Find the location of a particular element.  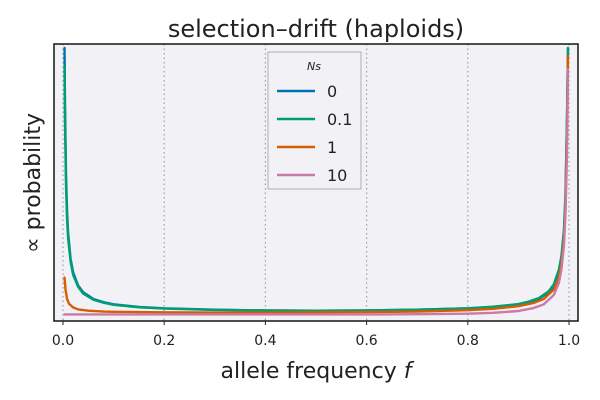

legend-entries: 0 0.1 1 10 is located at coordinates (314, 133).